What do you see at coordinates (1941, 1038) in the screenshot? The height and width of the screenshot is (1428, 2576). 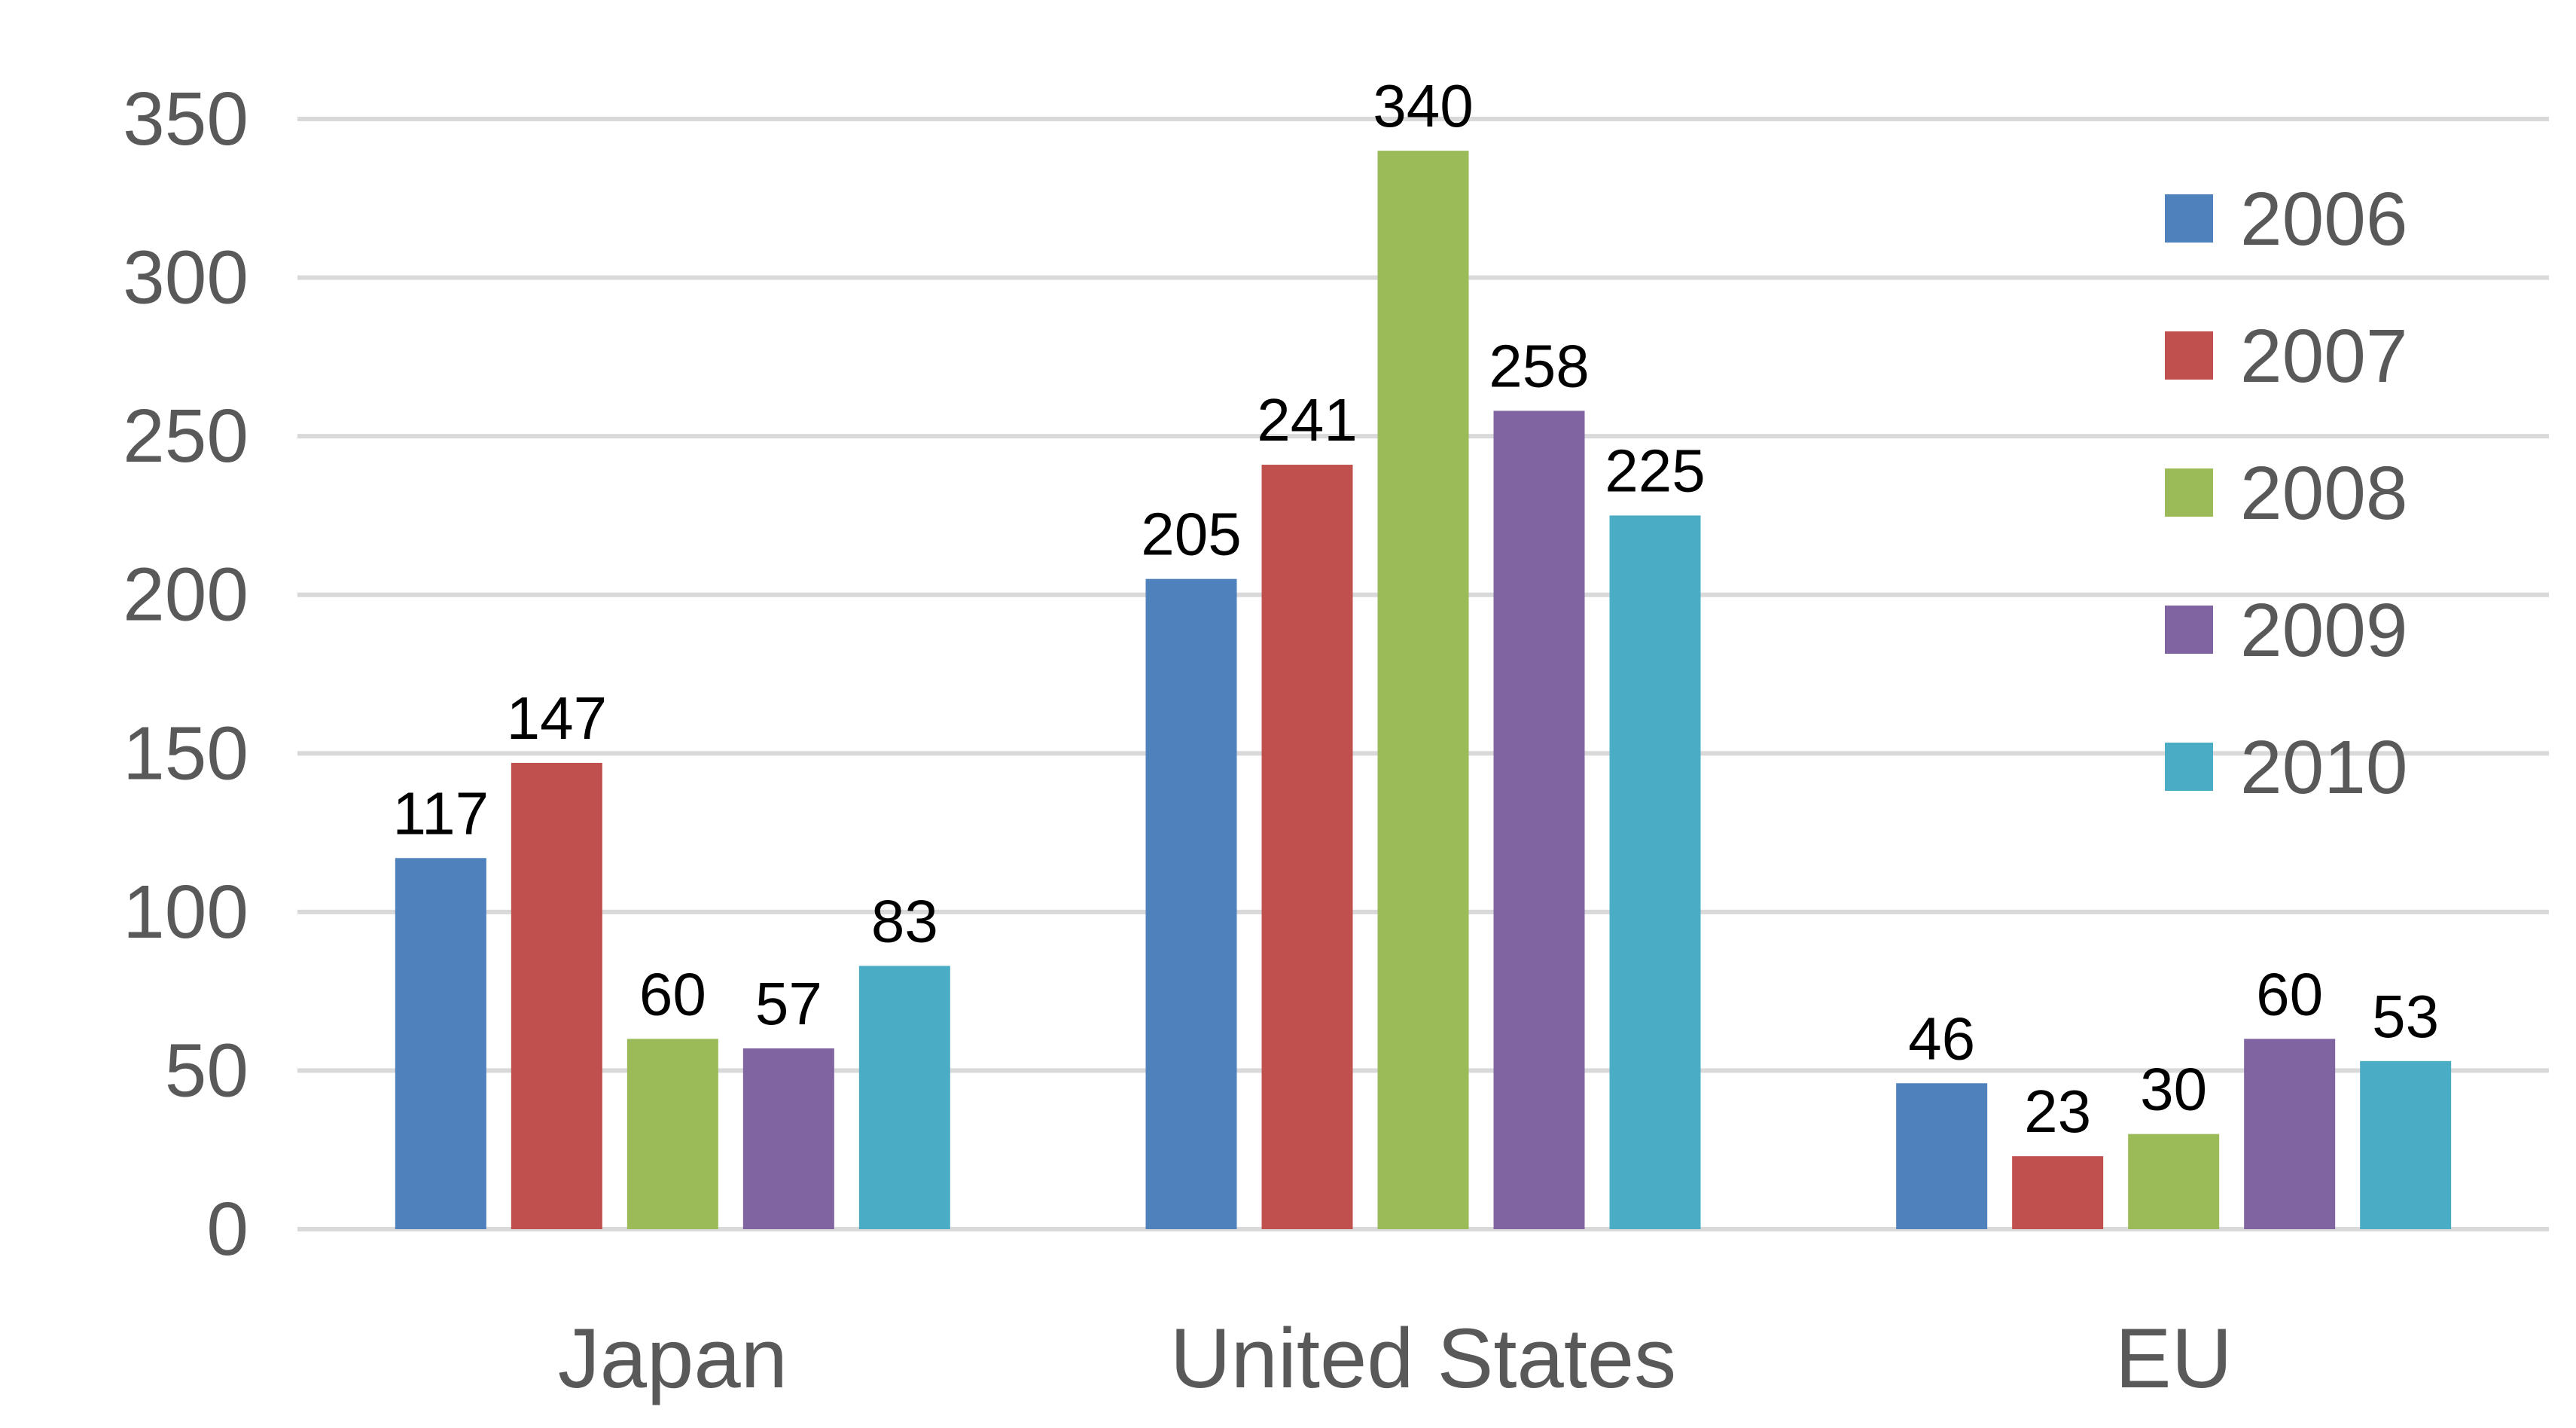 I see `data-label: 46` at bounding box center [1941, 1038].